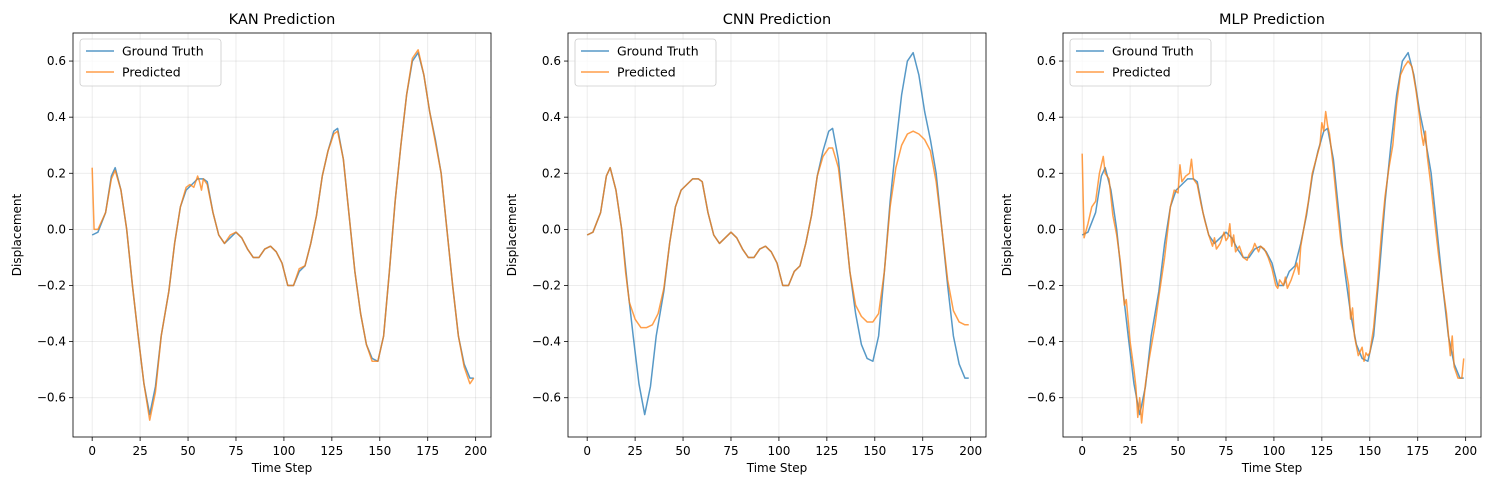 The image size is (1489, 490). Describe the element at coordinates (1272, 20) in the screenshot. I see `chart-title: MLP Prediction` at that location.